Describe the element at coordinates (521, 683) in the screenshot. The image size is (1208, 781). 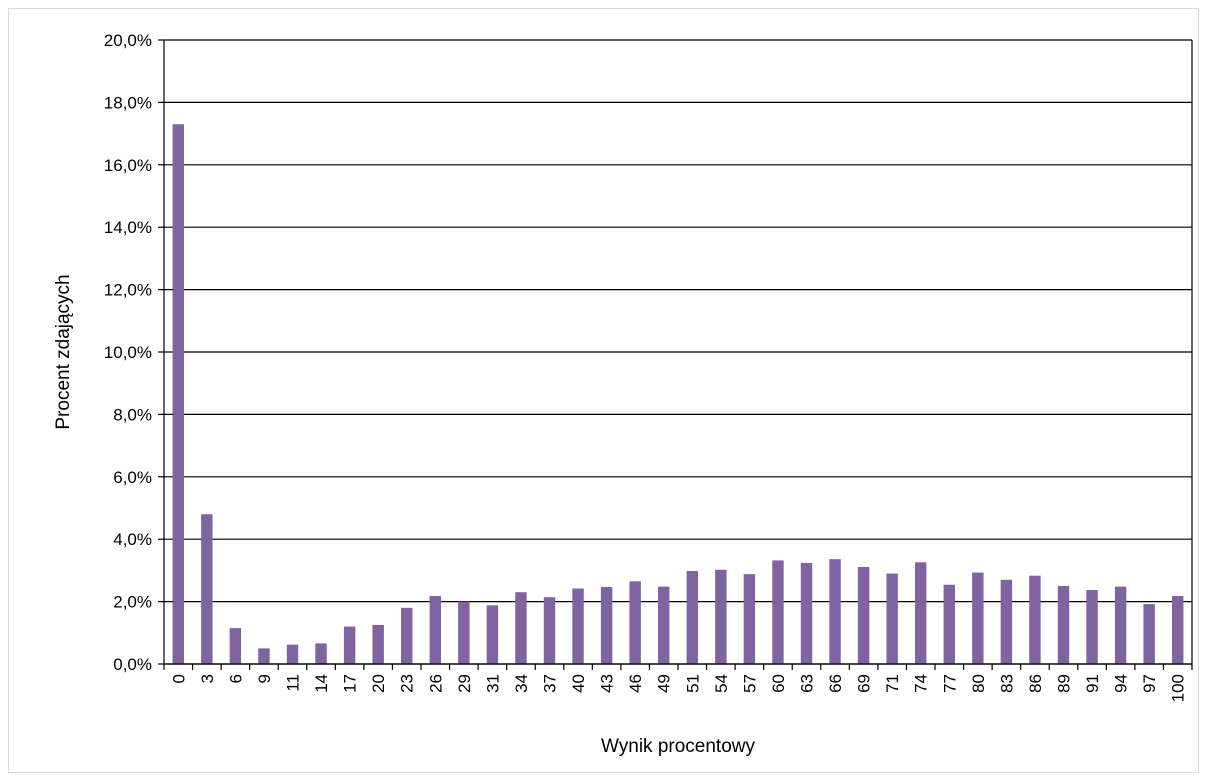
I see `x-tick-label: 34` at that location.